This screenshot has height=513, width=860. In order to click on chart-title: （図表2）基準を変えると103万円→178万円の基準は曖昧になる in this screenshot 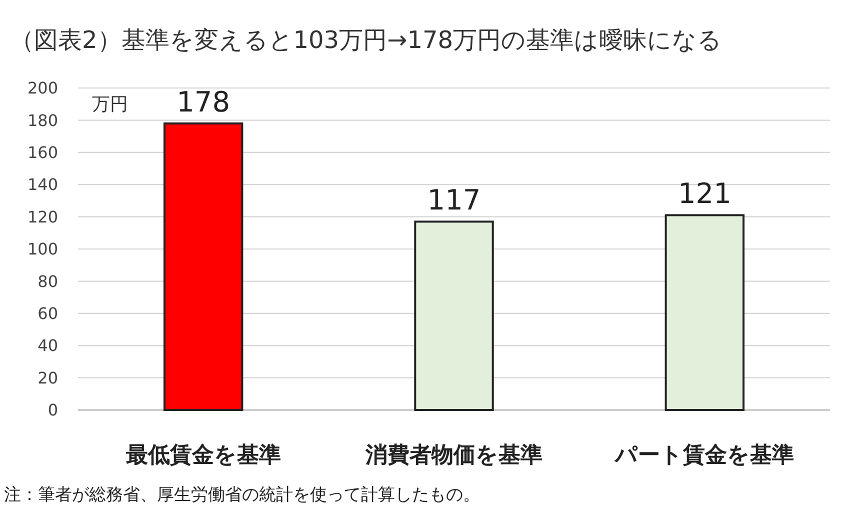, I will do `click(366, 40)`.